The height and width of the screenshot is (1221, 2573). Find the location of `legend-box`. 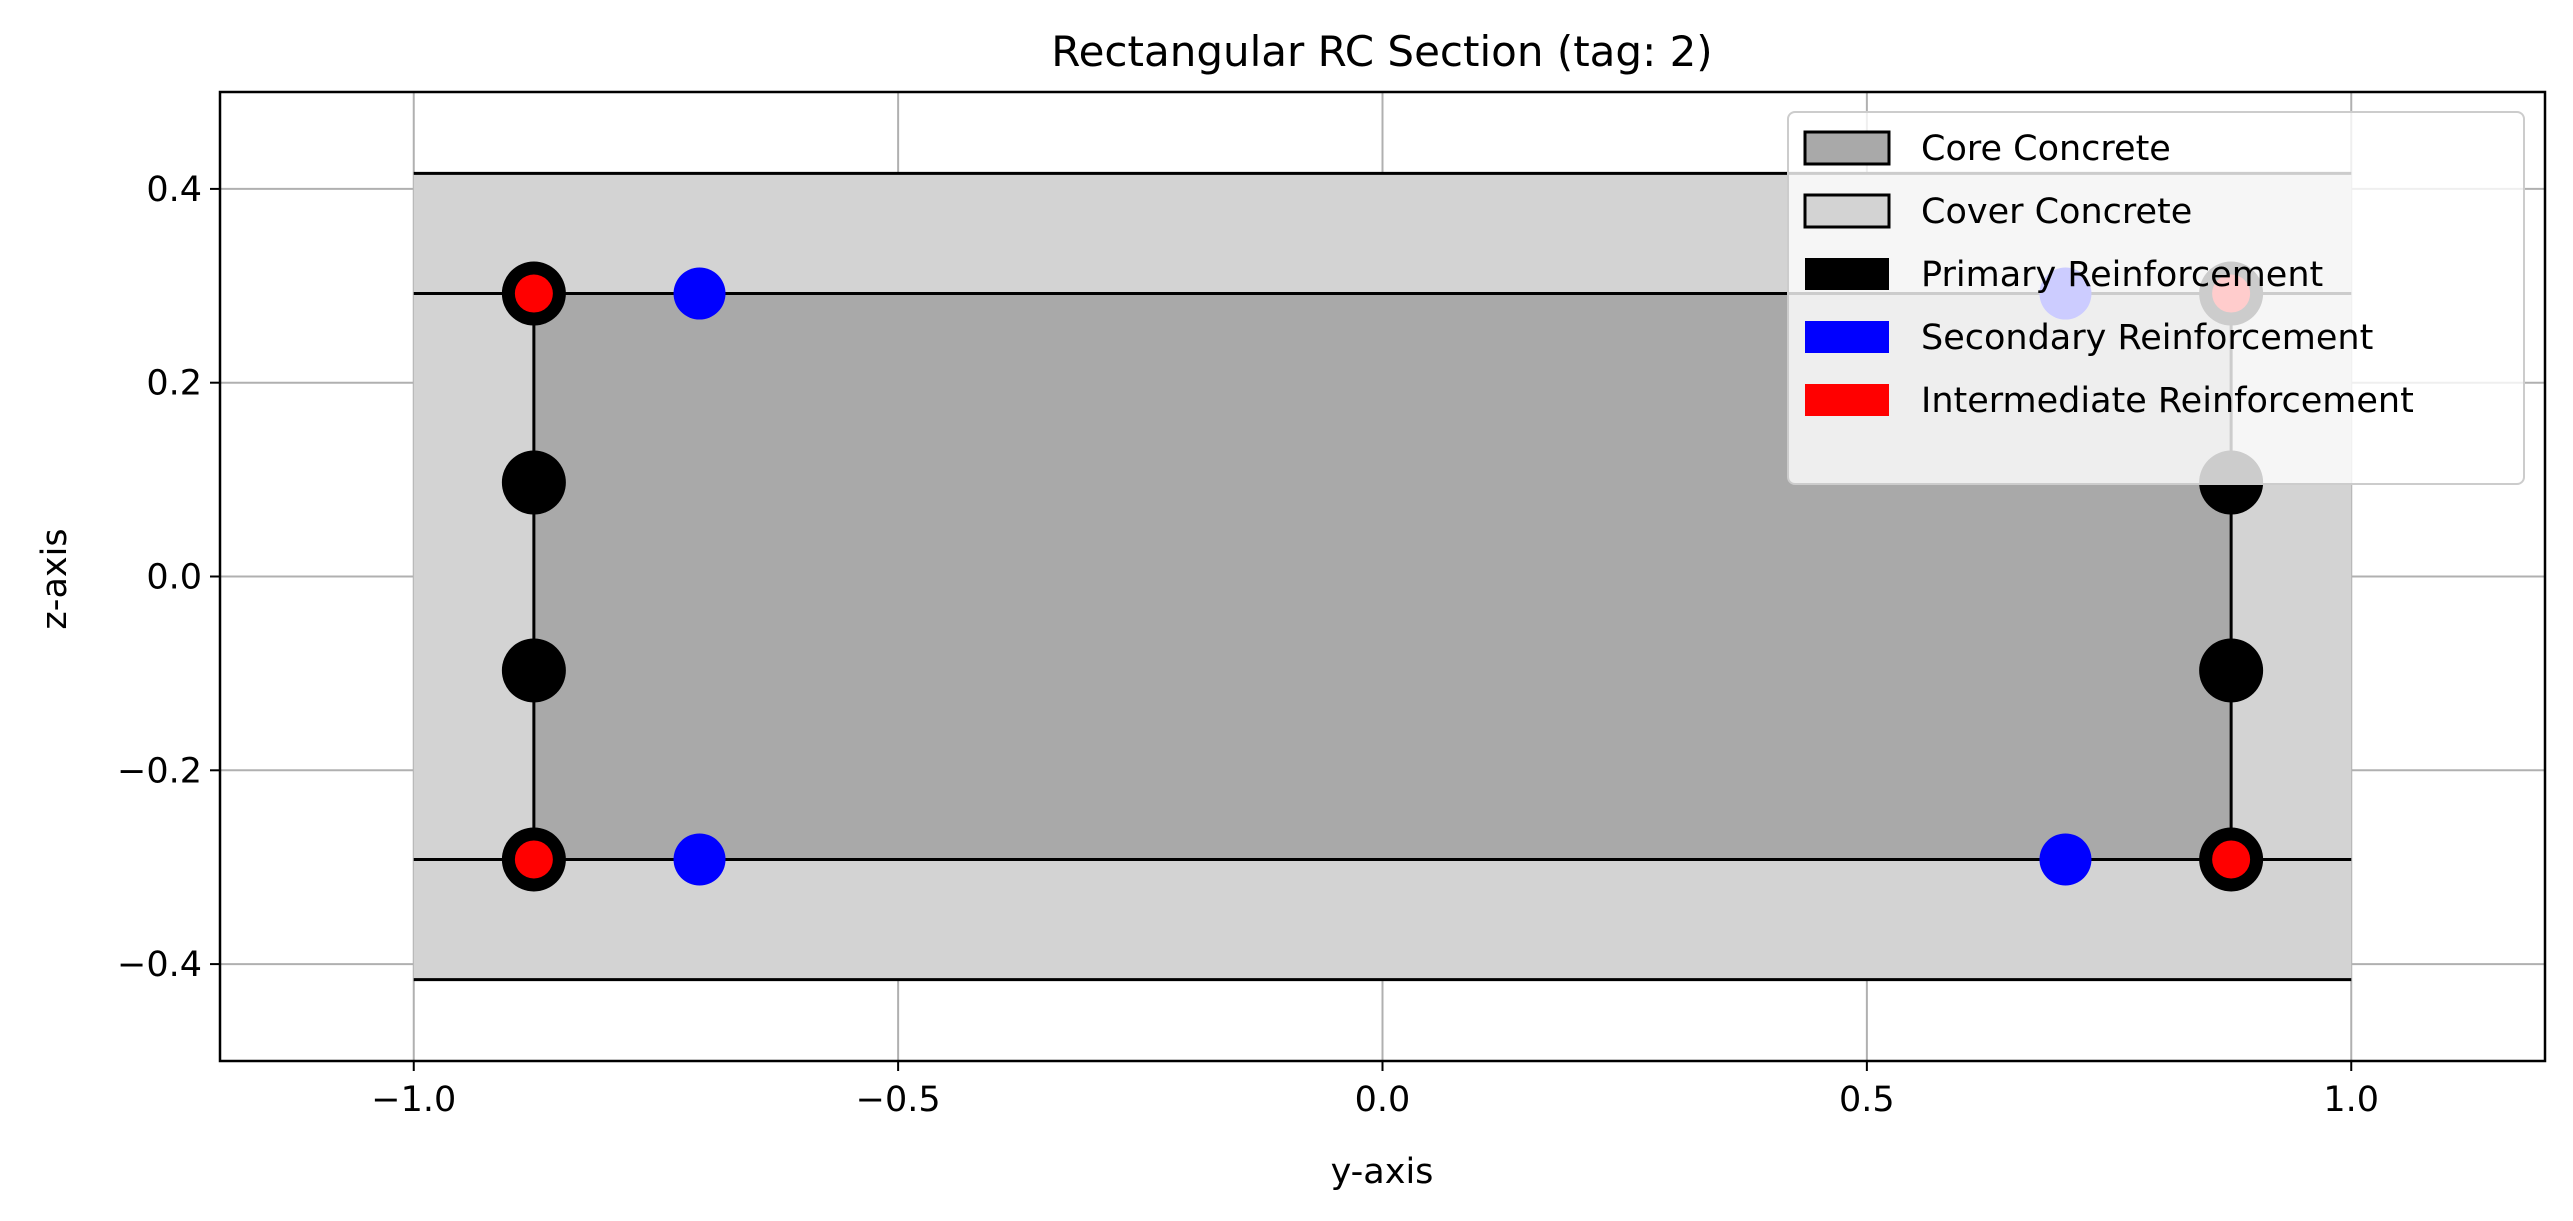

legend-box is located at coordinates (2156, 298).